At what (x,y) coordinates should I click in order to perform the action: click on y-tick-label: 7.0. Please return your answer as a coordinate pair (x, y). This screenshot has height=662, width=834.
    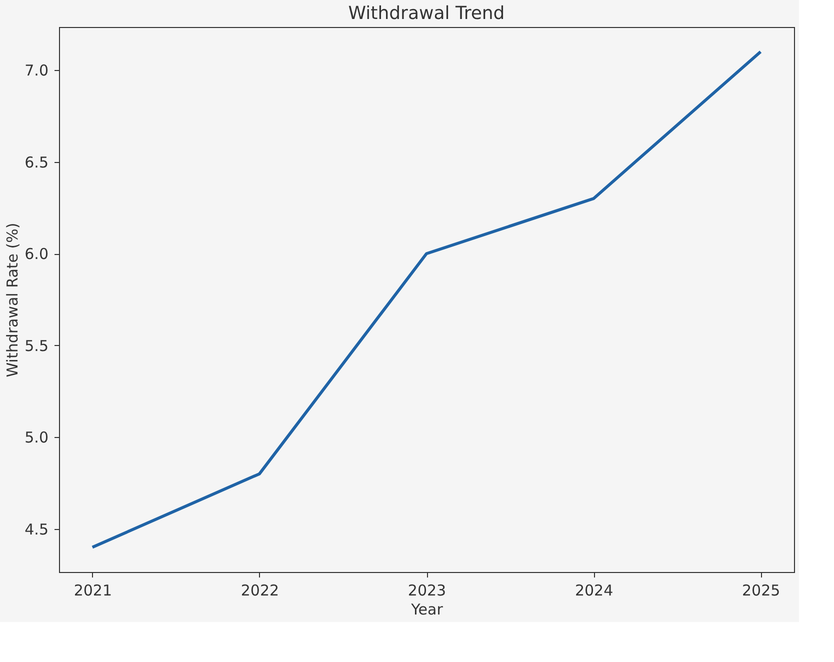
    Looking at the image, I should click on (36, 71).